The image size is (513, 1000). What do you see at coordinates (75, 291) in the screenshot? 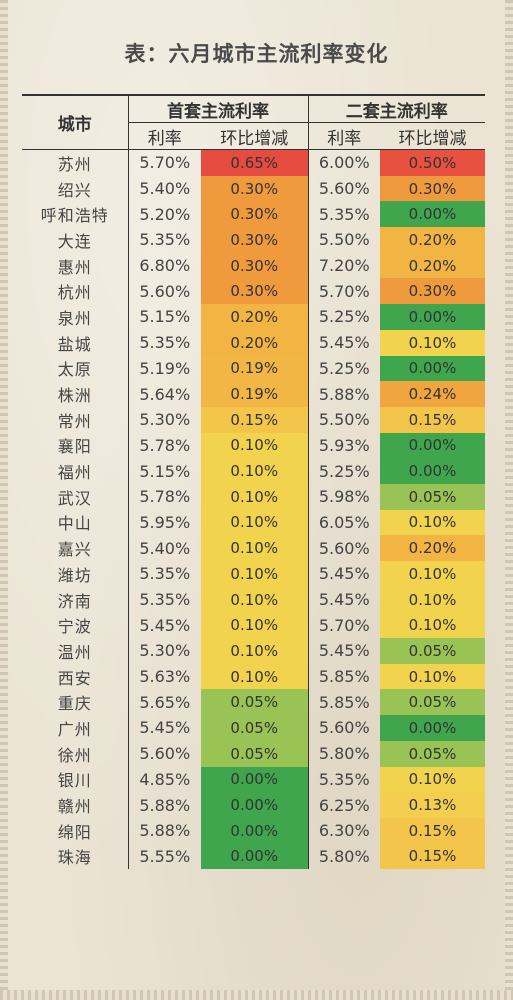
I see `city-name: 杭州` at bounding box center [75, 291].